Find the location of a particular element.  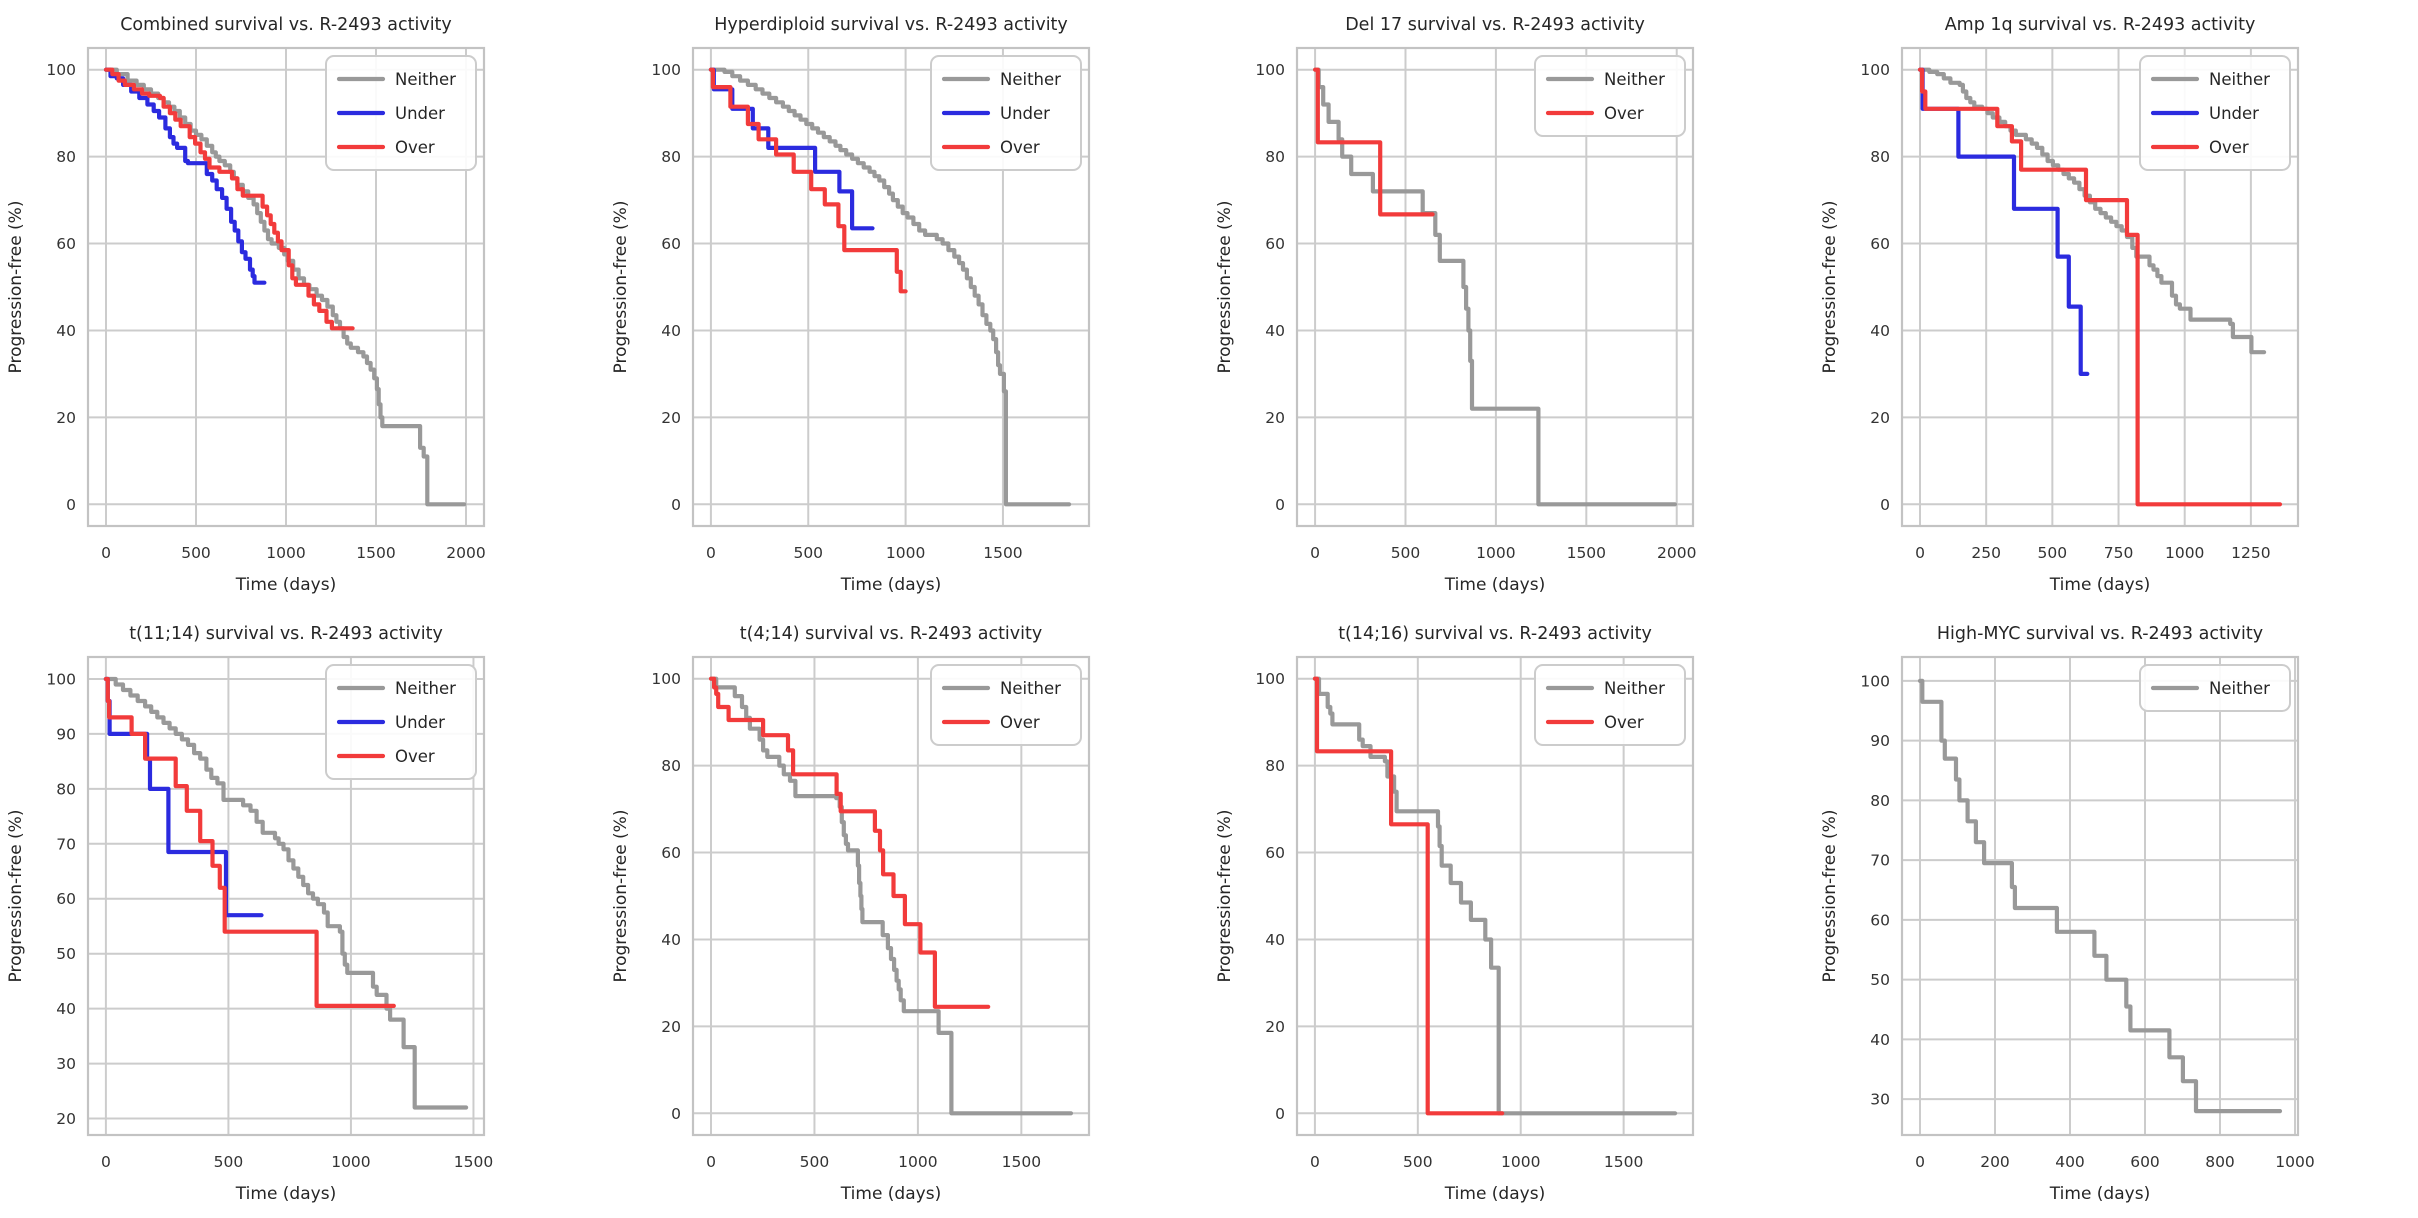

x-tick-label: 750 is located at coordinates (2118, 553).